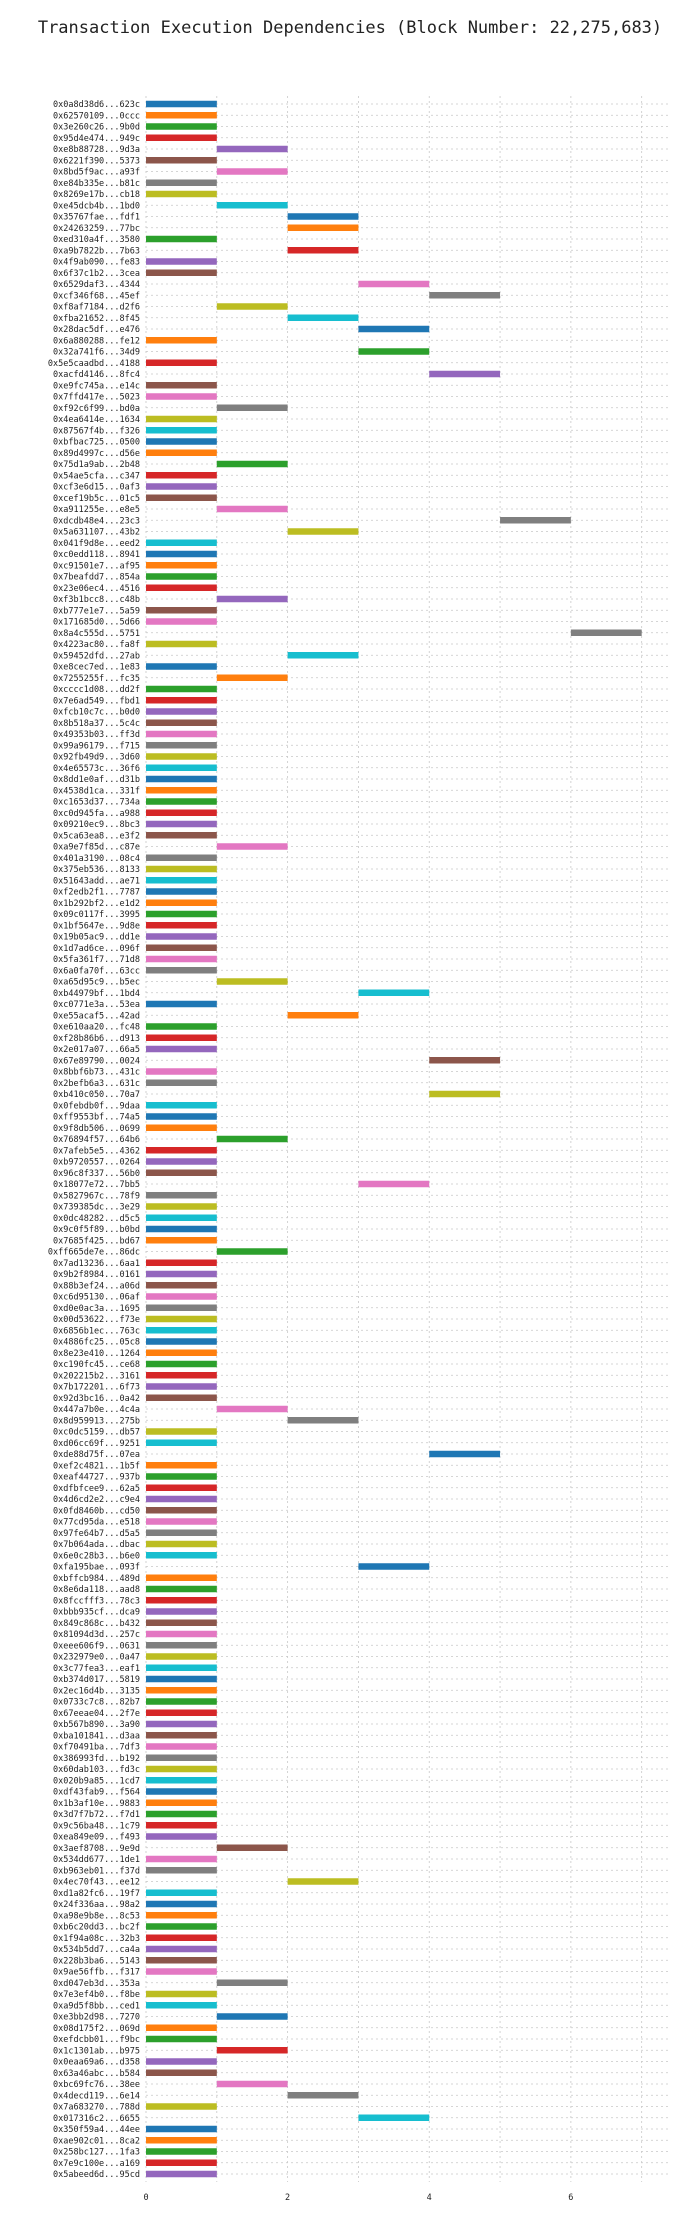 This screenshot has width=700, height=2220. What do you see at coordinates (96, 1219) in the screenshot?
I see `y-tick-label: 0x0dc48282...d5c5` at bounding box center [96, 1219].